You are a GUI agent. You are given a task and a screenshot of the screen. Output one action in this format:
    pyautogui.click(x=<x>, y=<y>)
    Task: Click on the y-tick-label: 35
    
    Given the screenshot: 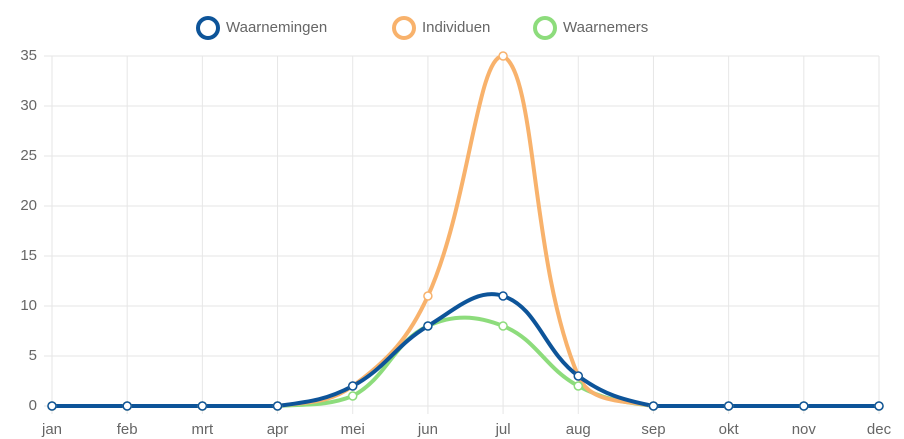 What is the action you would take?
    pyautogui.click(x=28, y=55)
    